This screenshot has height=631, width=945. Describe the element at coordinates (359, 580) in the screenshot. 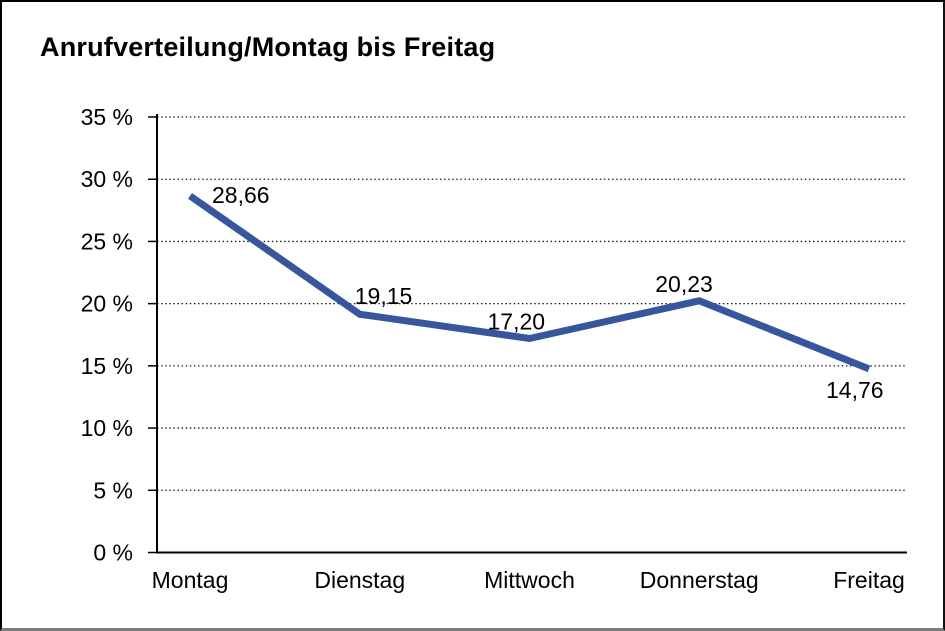

I see `x-category-label: Dienstag` at that location.